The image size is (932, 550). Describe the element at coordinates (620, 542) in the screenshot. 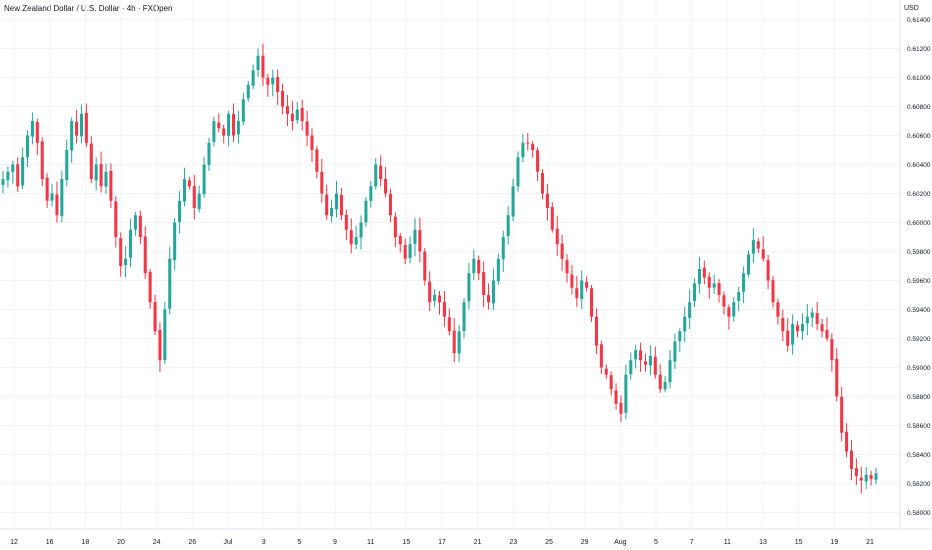

I see `x-tick-label: Aug` at that location.